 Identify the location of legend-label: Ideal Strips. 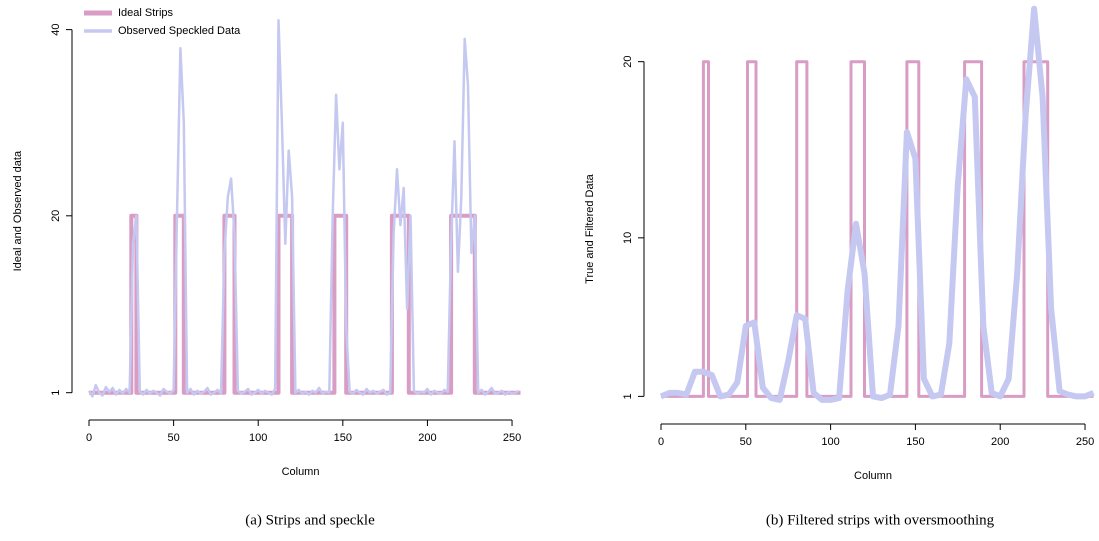
(146, 13).